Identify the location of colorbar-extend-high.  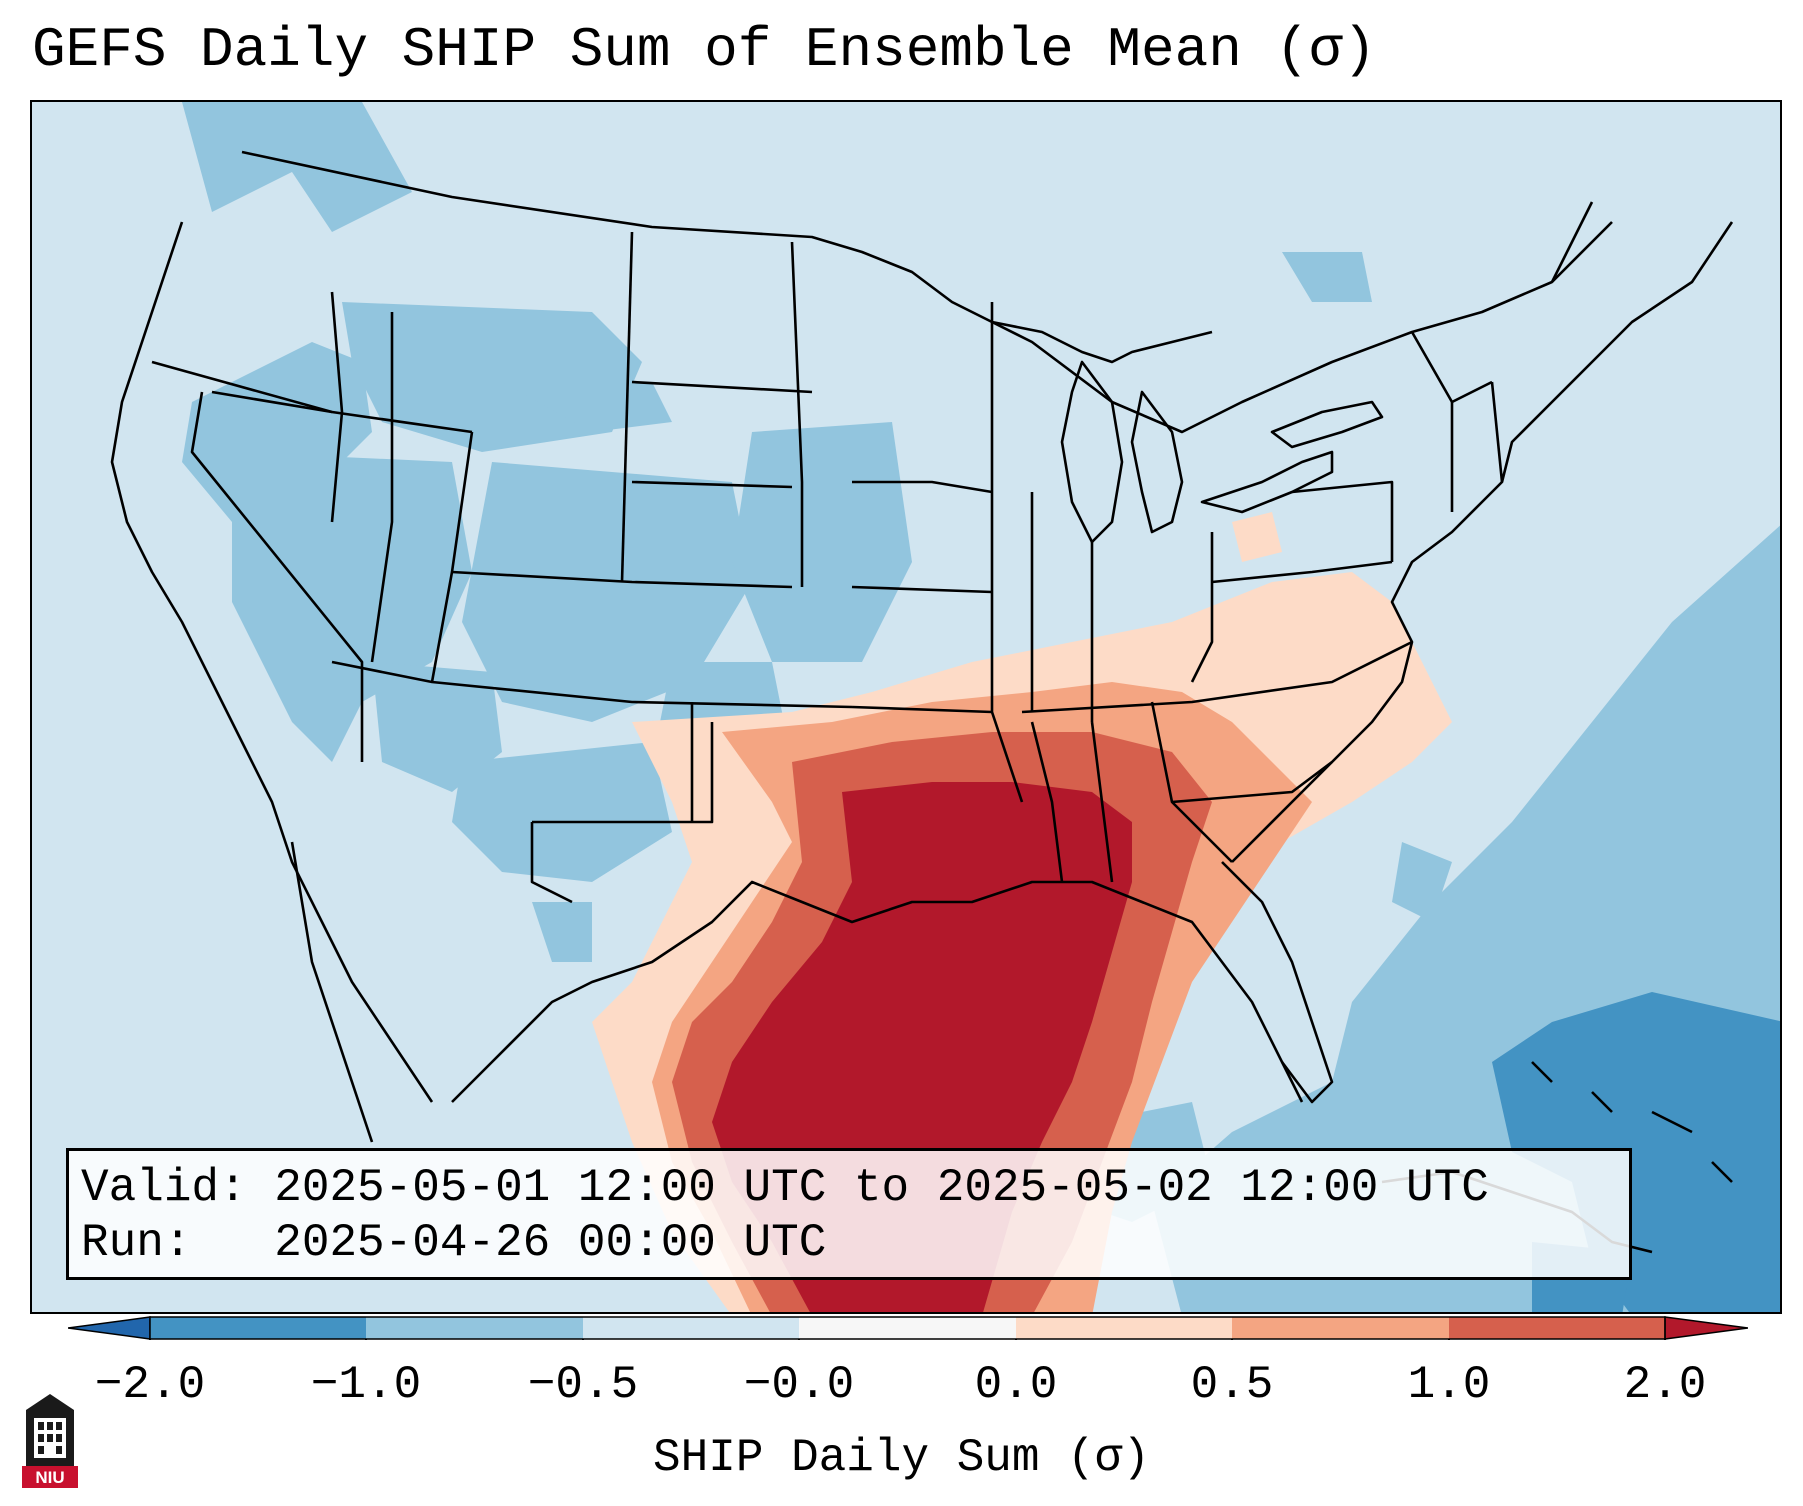
(1706, 1328).